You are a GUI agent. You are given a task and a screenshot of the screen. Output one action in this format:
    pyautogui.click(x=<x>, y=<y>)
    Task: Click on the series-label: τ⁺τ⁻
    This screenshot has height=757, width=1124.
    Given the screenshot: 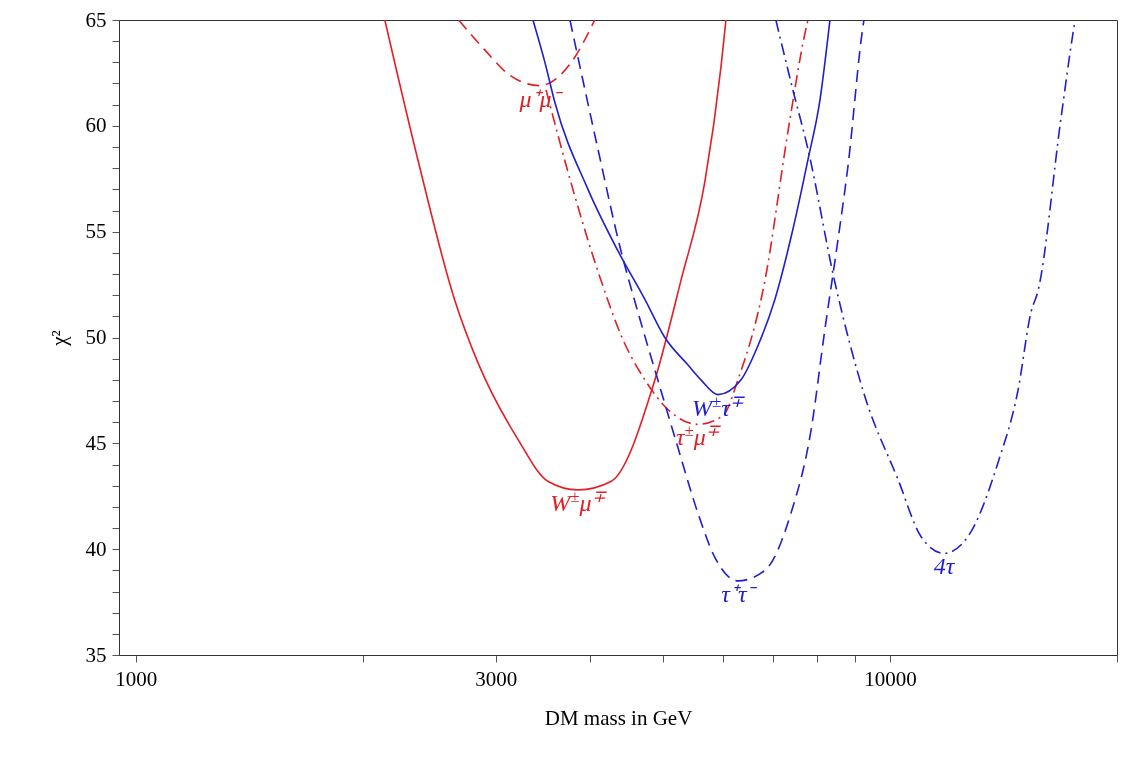 What is the action you would take?
    pyautogui.click(x=739, y=593)
    